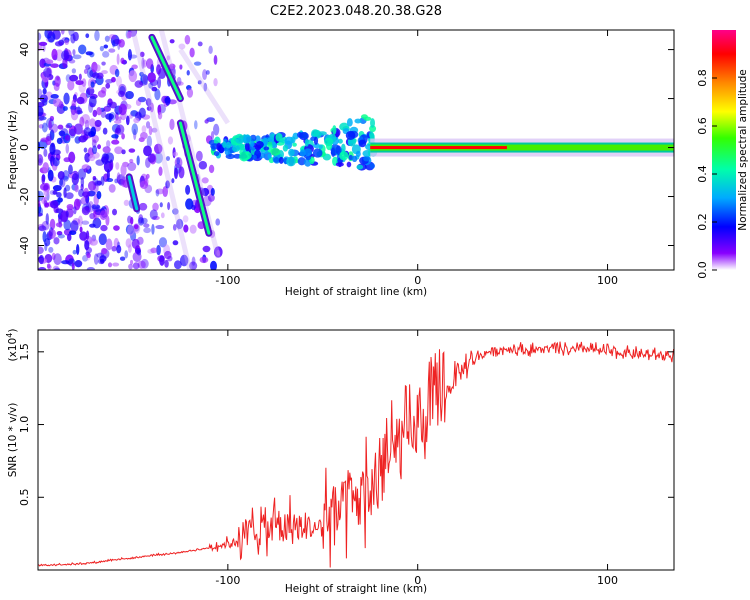 The image size is (750, 600). I want to click on chart-title: C2E2.2023.048.20.38.G28, so click(356, 11).